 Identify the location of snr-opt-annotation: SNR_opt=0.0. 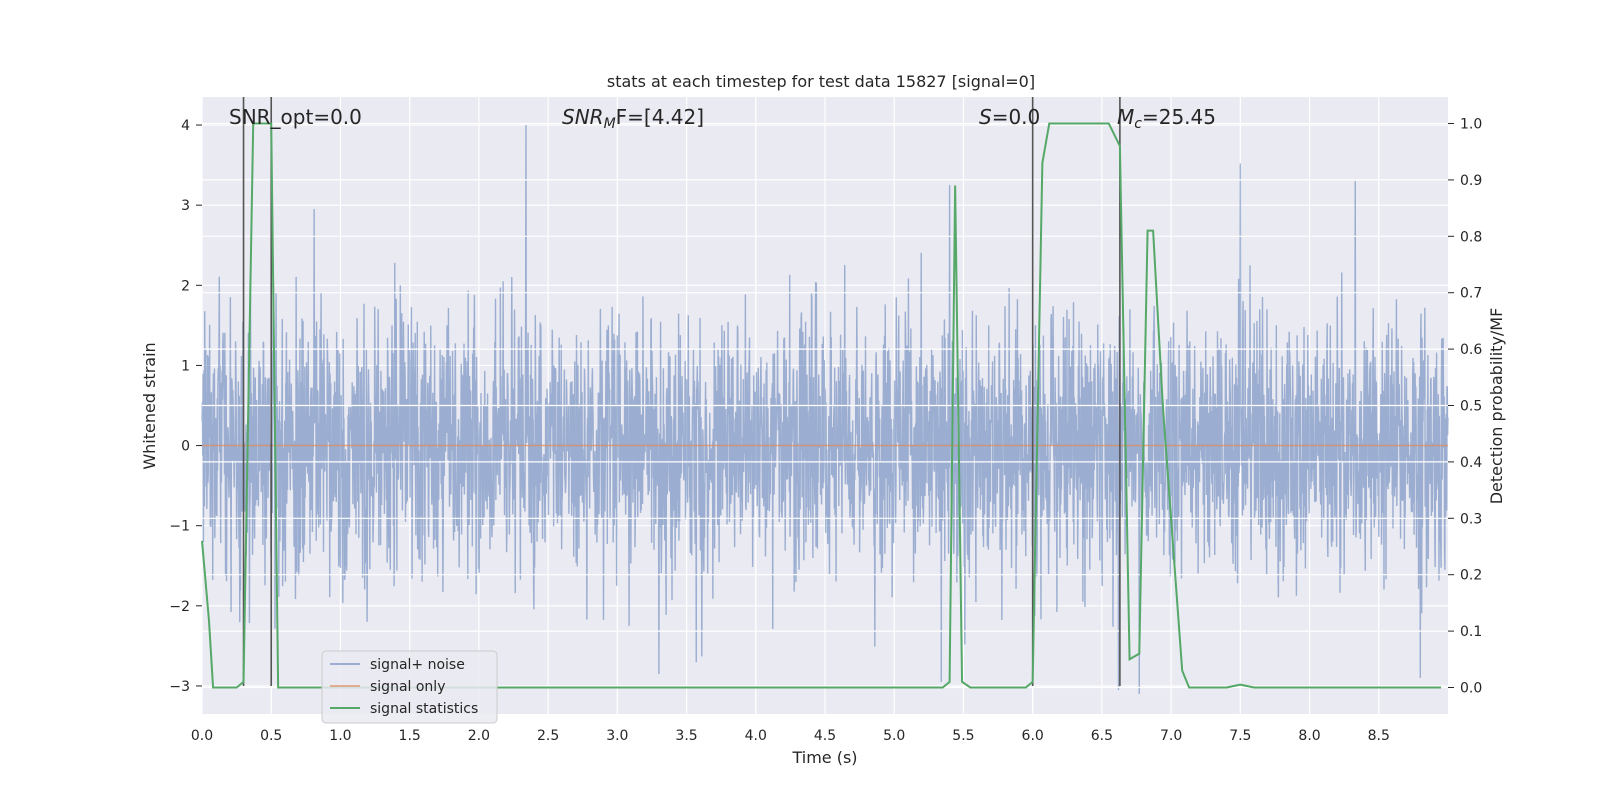
(295, 117).